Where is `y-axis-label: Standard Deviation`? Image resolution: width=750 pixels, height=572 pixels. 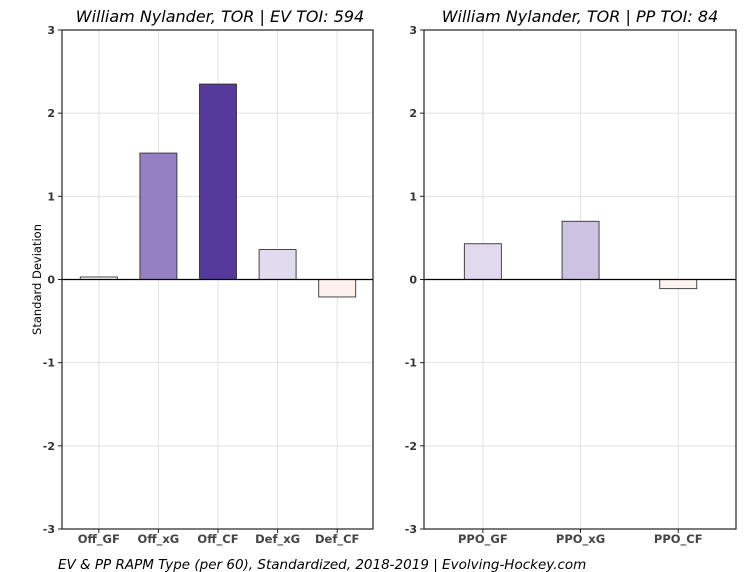 y-axis-label: Standard Deviation is located at coordinates (37, 279).